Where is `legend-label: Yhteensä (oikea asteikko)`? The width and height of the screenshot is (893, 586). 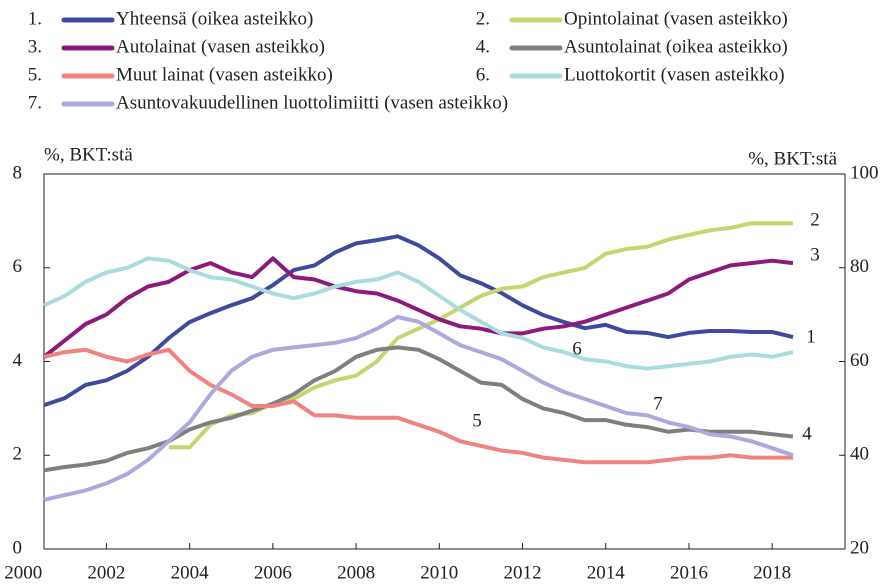 legend-label: Yhteensä (oikea asteikko) is located at coordinates (214, 18).